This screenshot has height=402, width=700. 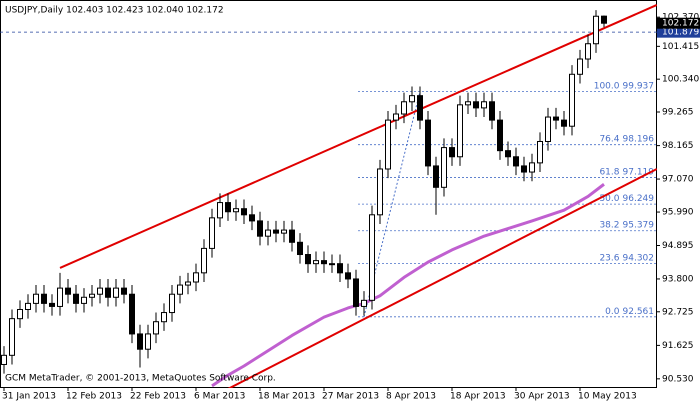 I want to click on fibo-label: 38.2 95.379, so click(x=626, y=225).